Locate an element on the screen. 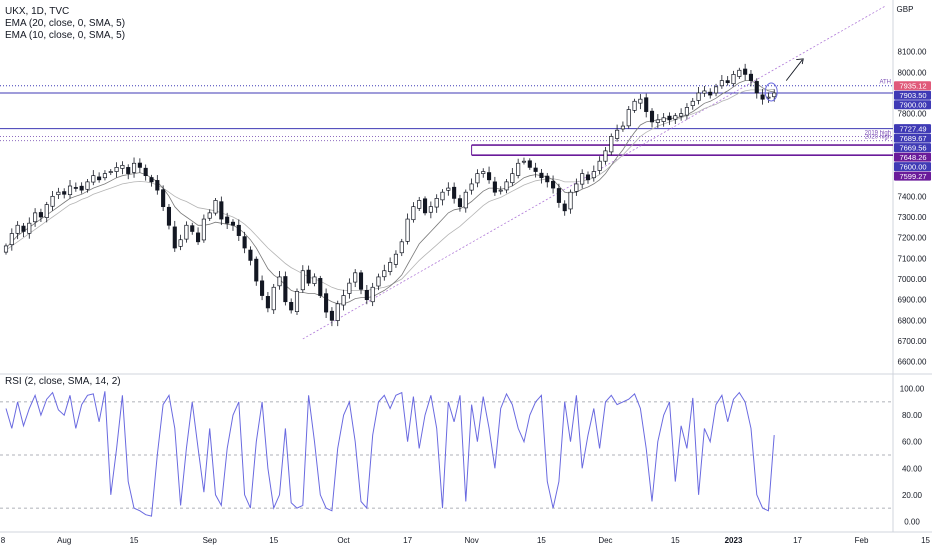 This screenshot has width=932, height=550. price-badge-label: 7727.49 is located at coordinates (912, 129).